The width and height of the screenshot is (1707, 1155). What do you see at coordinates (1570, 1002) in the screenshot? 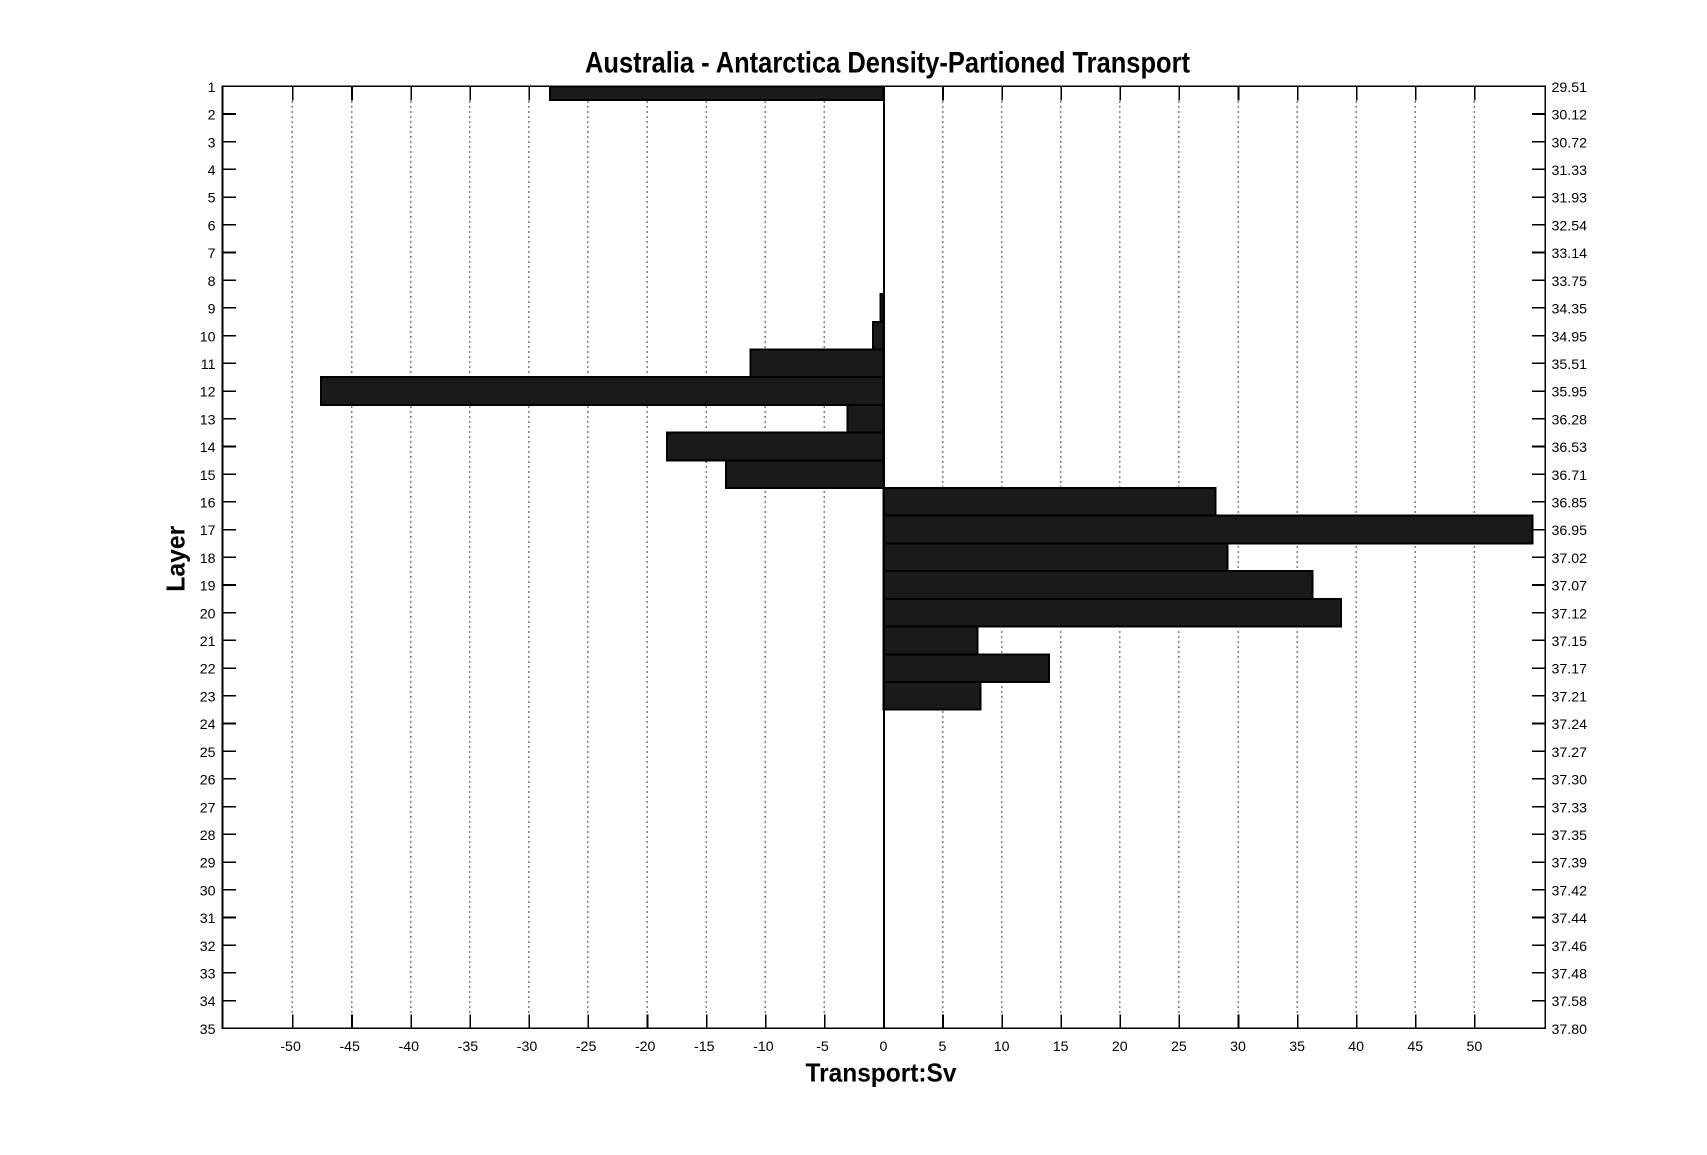
I see `svg-text: 37.58` at bounding box center [1570, 1002].